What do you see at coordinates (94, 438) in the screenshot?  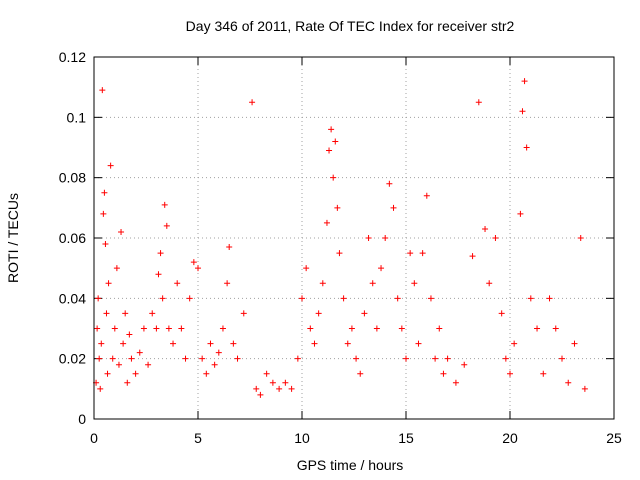 I see `x-tick-label: 0` at bounding box center [94, 438].